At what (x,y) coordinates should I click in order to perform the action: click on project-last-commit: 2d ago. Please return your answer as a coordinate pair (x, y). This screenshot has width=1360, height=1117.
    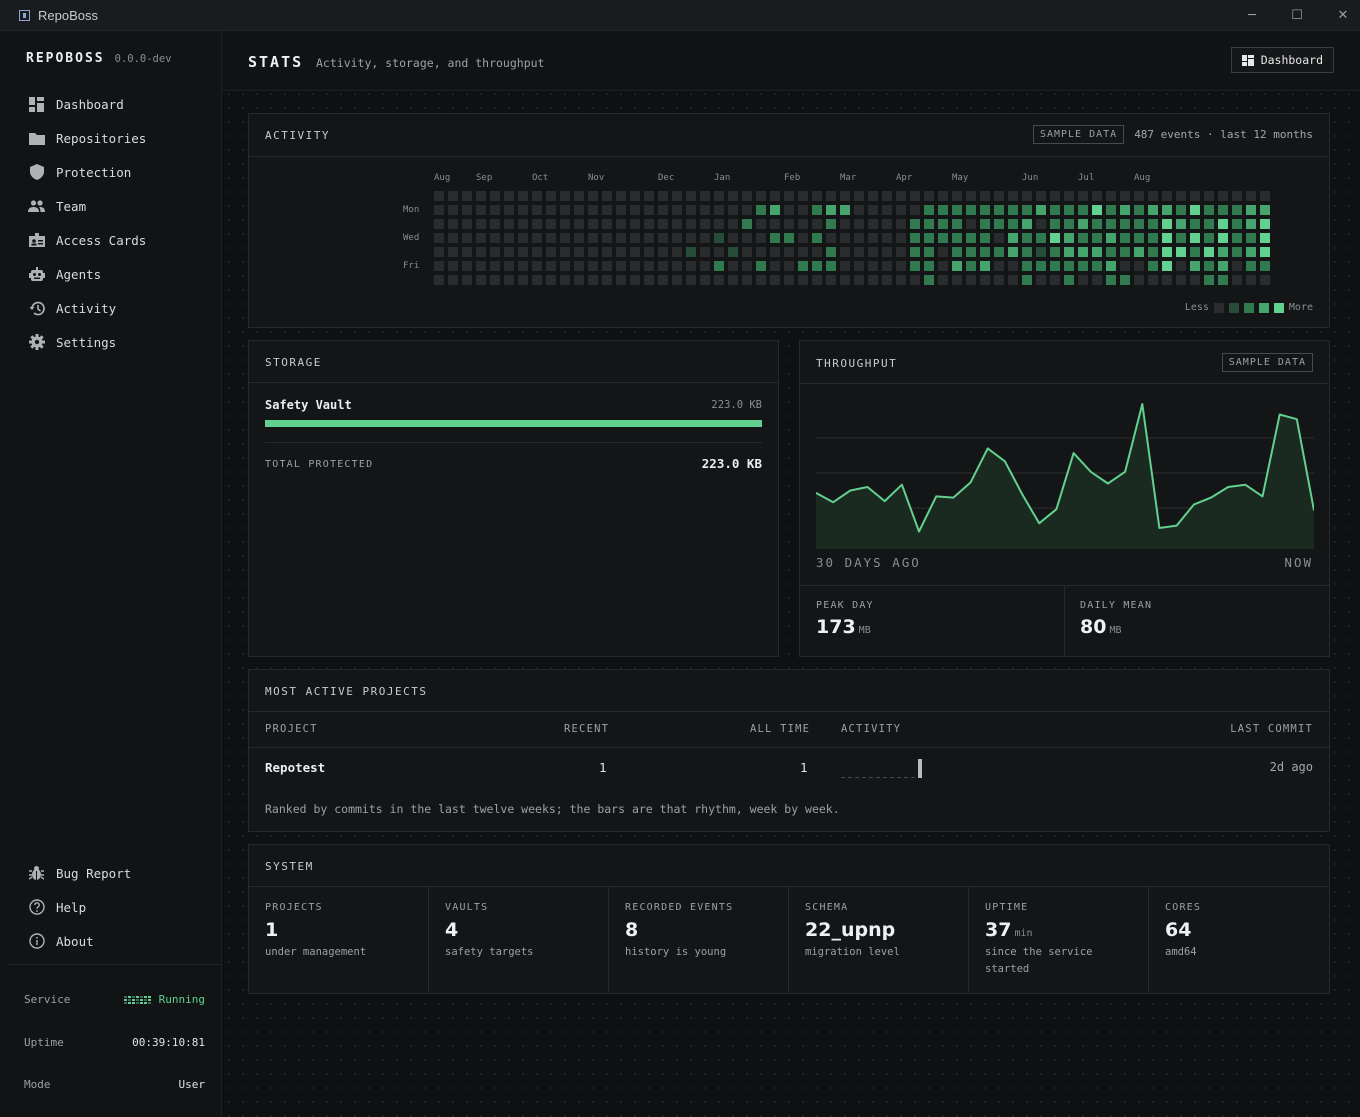
    Looking at the image, I should click on (1291, 767).